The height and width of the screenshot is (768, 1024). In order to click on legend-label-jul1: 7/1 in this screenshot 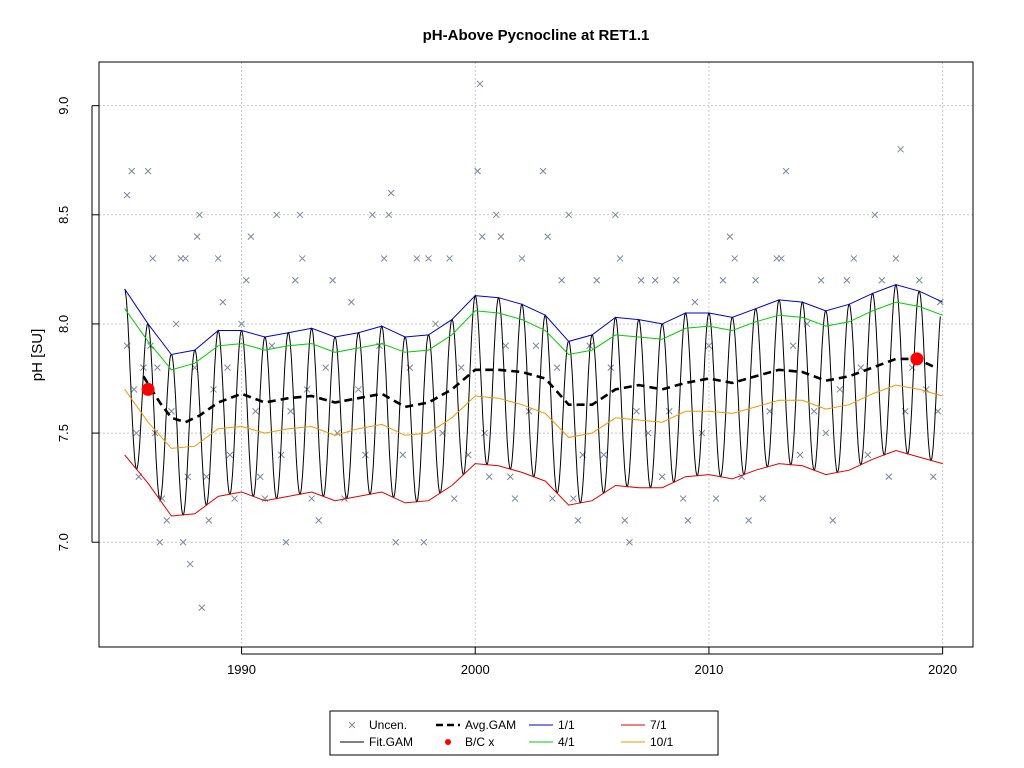, I will do `click(658, 725)`.